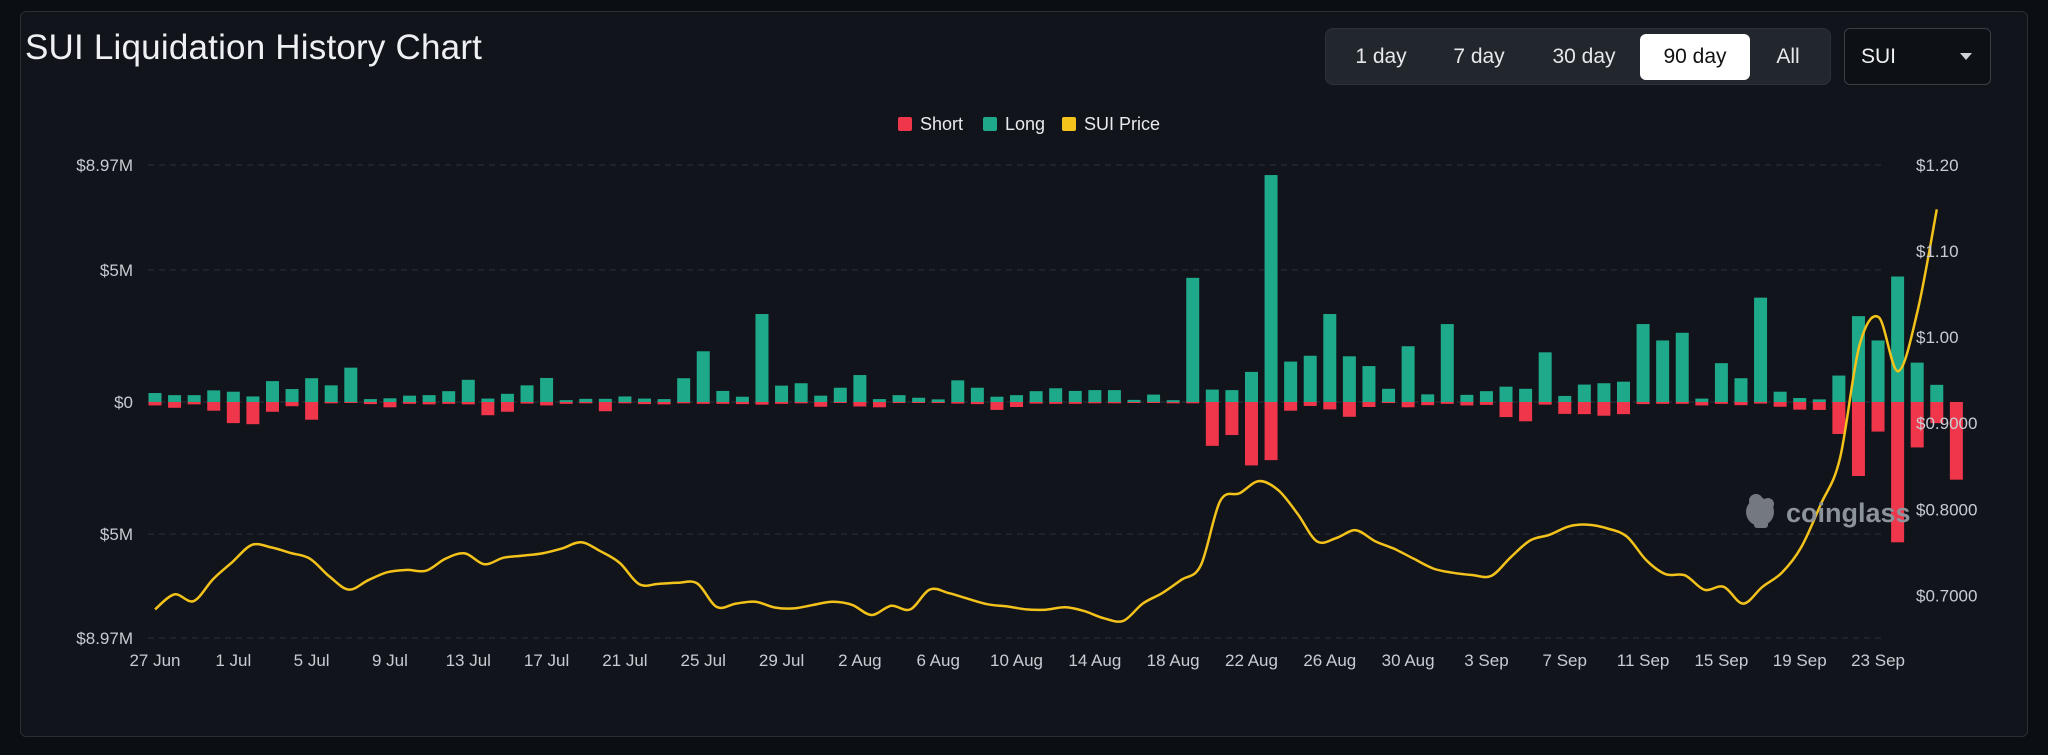 This screenshot has height=755, width=2048. I want to click on tab-7-day: 7 day, so click(1479, 56).